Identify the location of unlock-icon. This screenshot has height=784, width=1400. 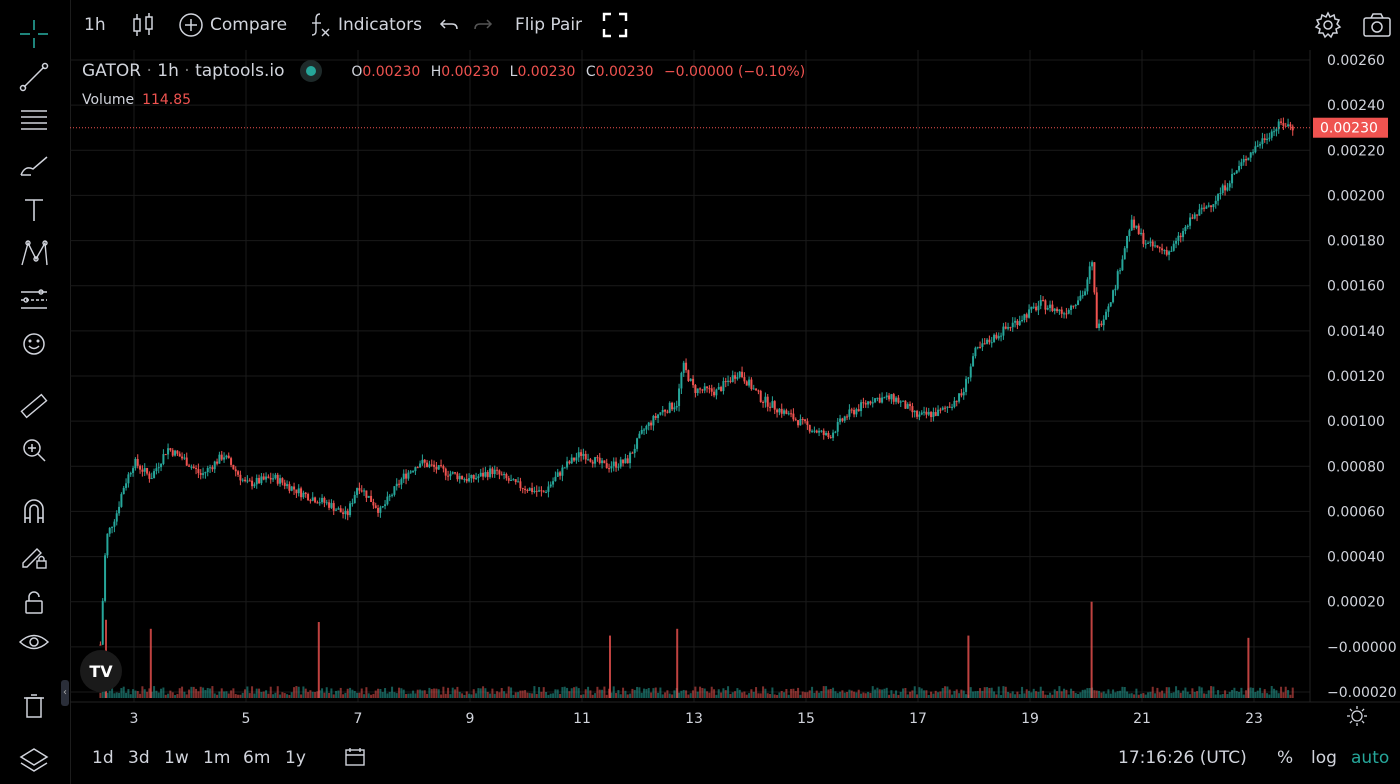
(34, 602).